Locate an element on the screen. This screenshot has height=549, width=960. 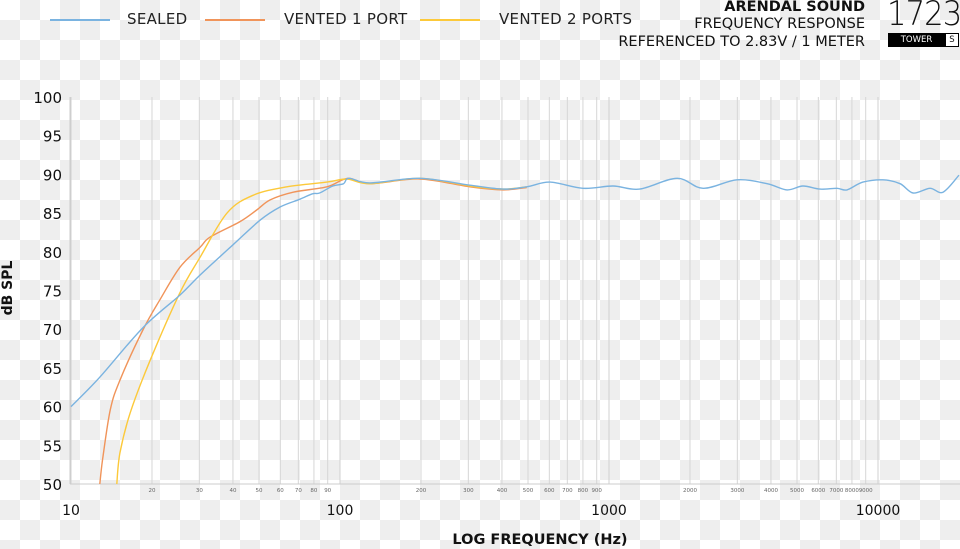
x-minor-tick-label: 400 is located at coordinates (502, 491).